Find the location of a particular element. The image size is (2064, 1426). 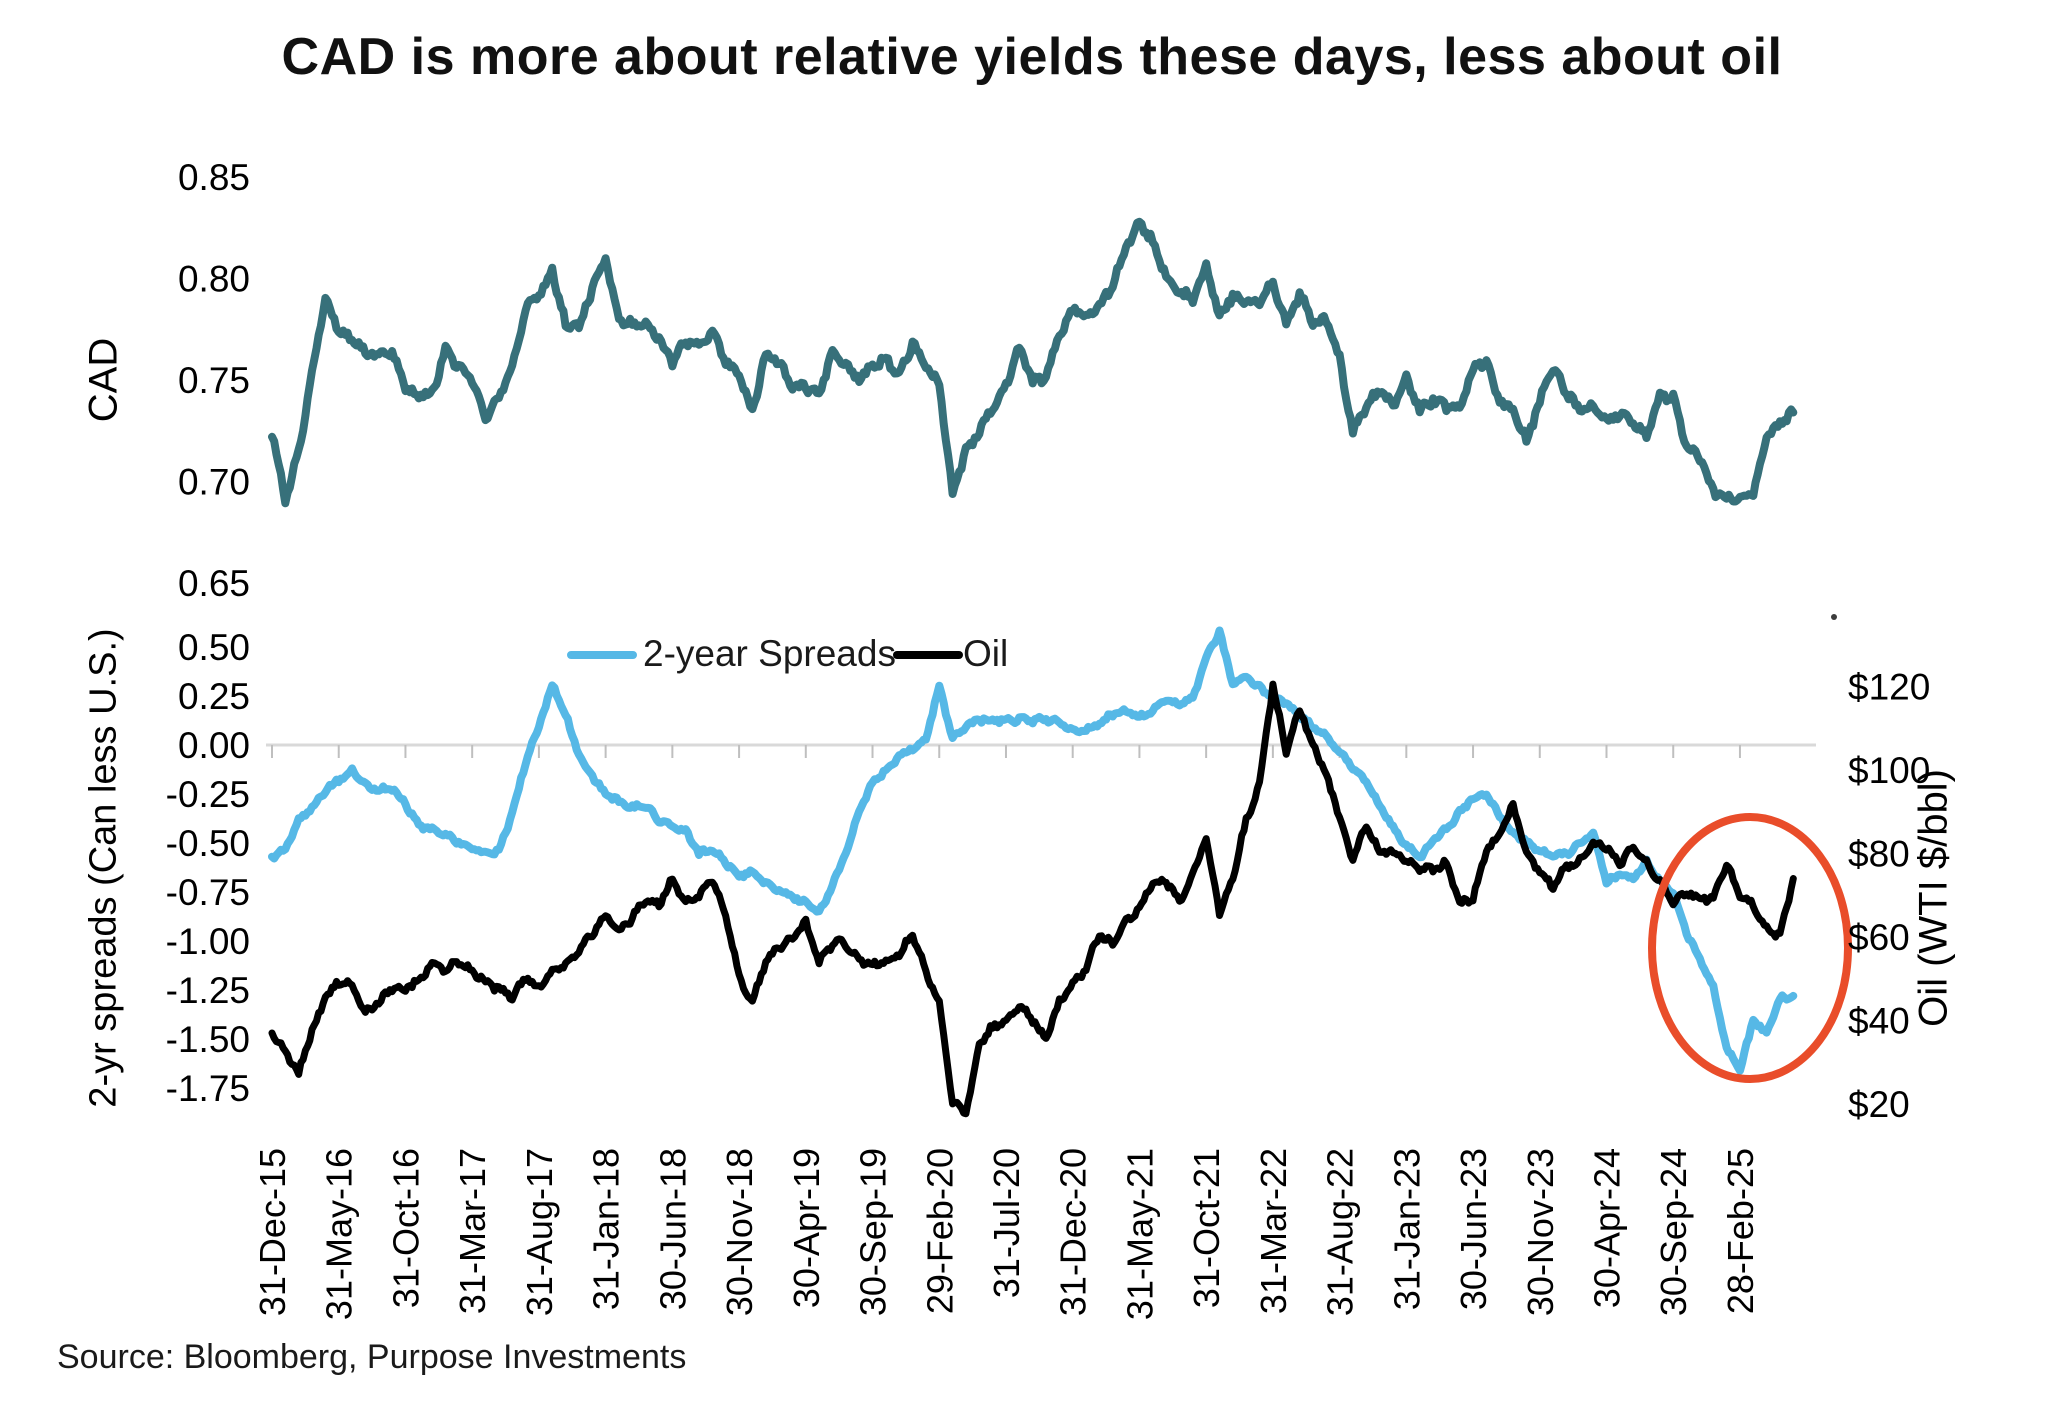

cad-y-tick-label: 0.65 is located at coordinates (214, 583).